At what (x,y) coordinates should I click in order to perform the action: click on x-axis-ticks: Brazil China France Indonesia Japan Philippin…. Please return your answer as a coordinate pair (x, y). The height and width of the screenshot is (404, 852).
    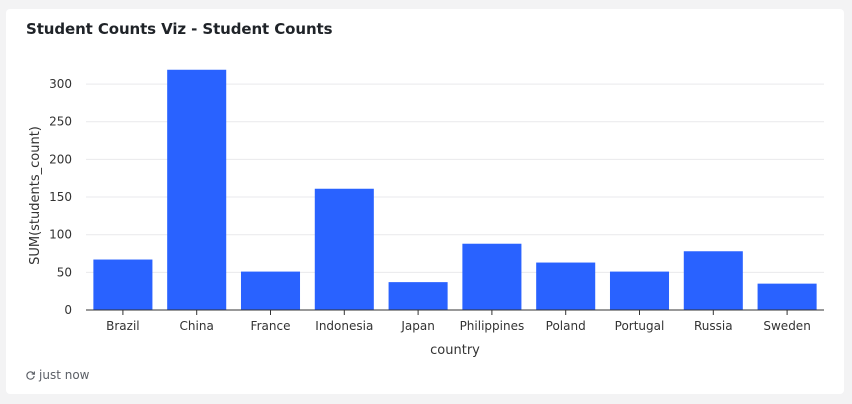
    Looking at the image, I should click on (458, 321).